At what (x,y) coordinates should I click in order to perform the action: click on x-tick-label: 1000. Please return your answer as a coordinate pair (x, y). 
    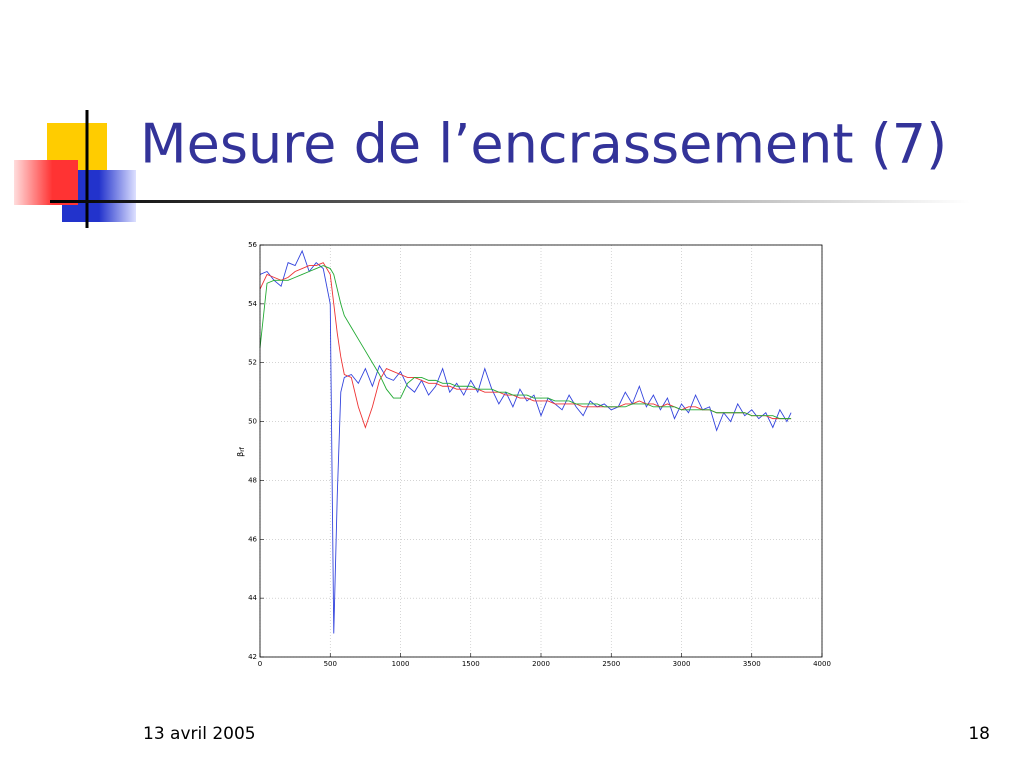
    Looking at the image, I should click on (401, 664).